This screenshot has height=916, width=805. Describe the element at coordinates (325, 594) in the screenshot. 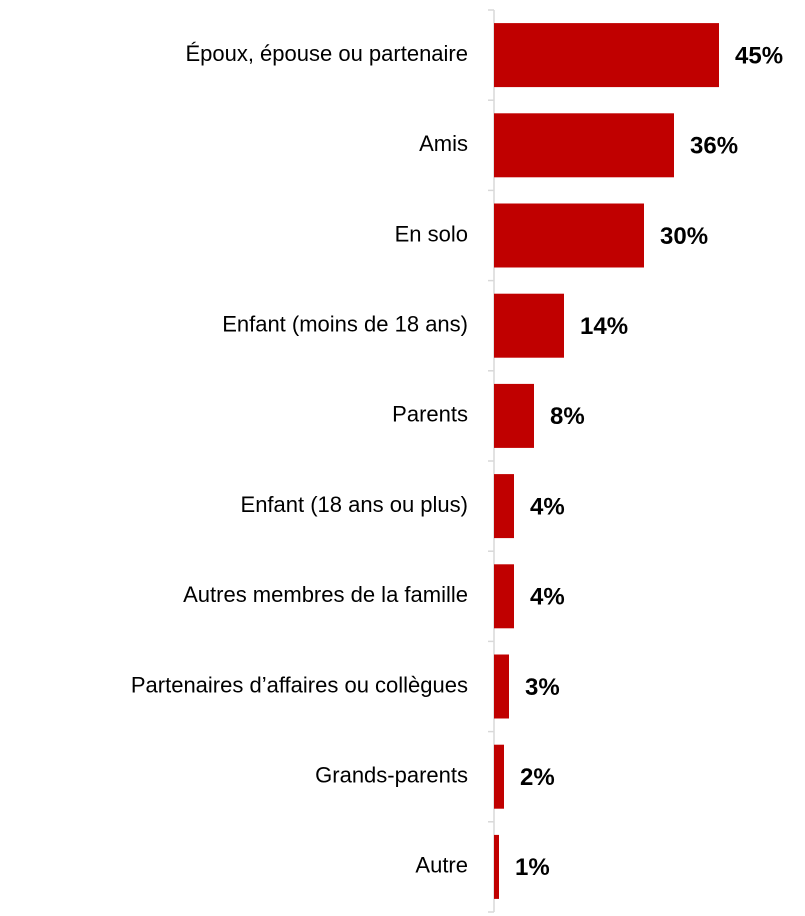

I see `category-label: Autres membres de la famille` at that location.